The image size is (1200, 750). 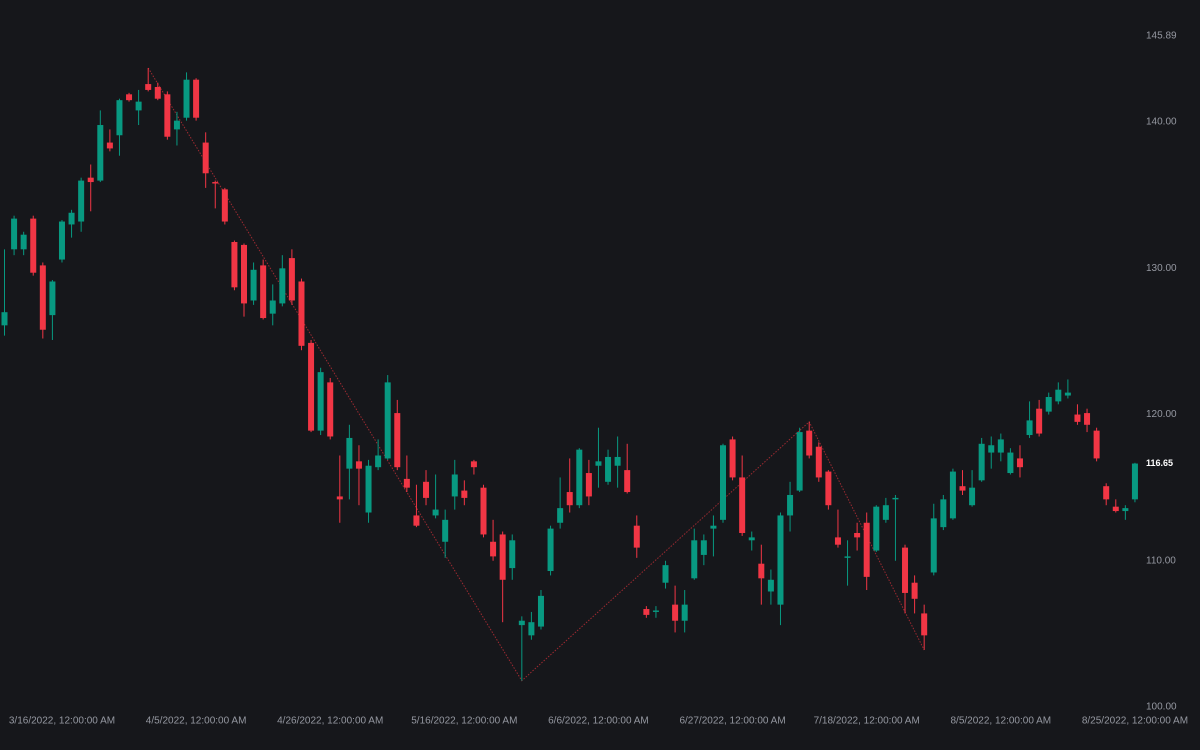 I want to click on x-tick-label: 8/5/2022, 12:00:00 AM, so click(x=1000, y=721).